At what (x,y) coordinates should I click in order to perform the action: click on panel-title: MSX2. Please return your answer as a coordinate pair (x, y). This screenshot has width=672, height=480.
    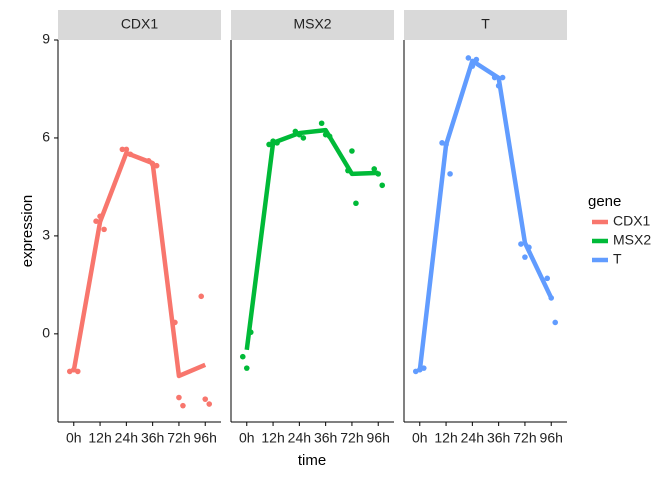
    Looking at the image, I should click on (312, 24).